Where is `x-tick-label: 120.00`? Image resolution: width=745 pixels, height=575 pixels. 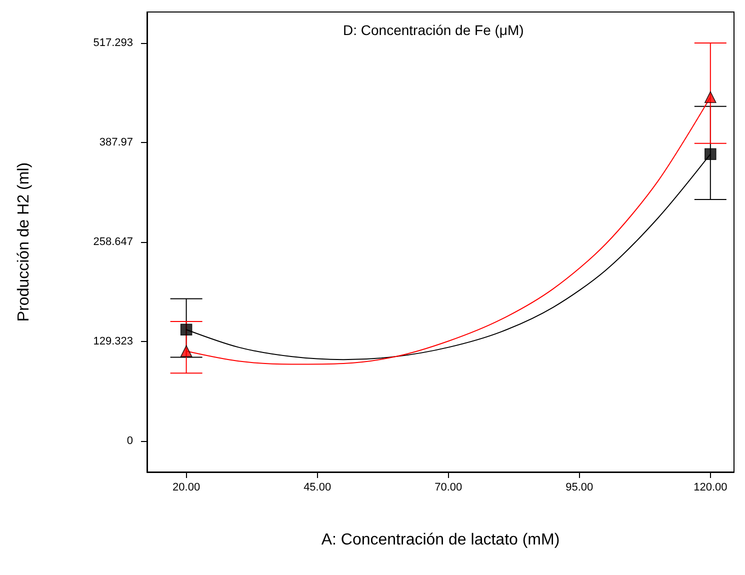
x-tick-label: 120.00 is located at coordinates (711, 488).